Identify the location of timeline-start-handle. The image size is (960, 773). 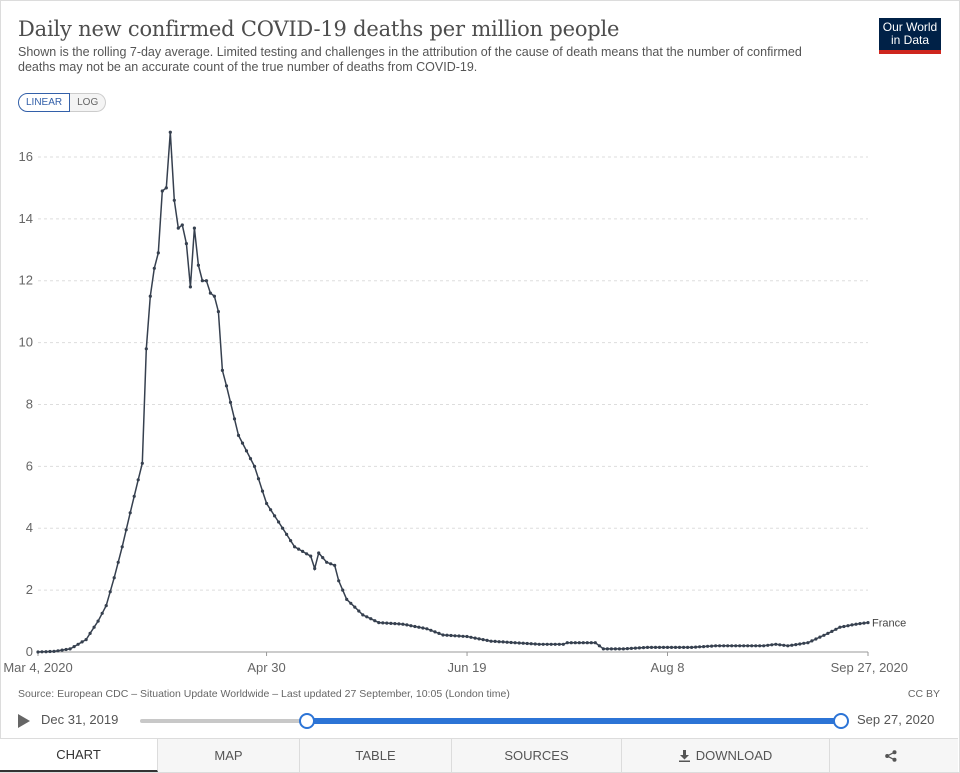
(307, 721).